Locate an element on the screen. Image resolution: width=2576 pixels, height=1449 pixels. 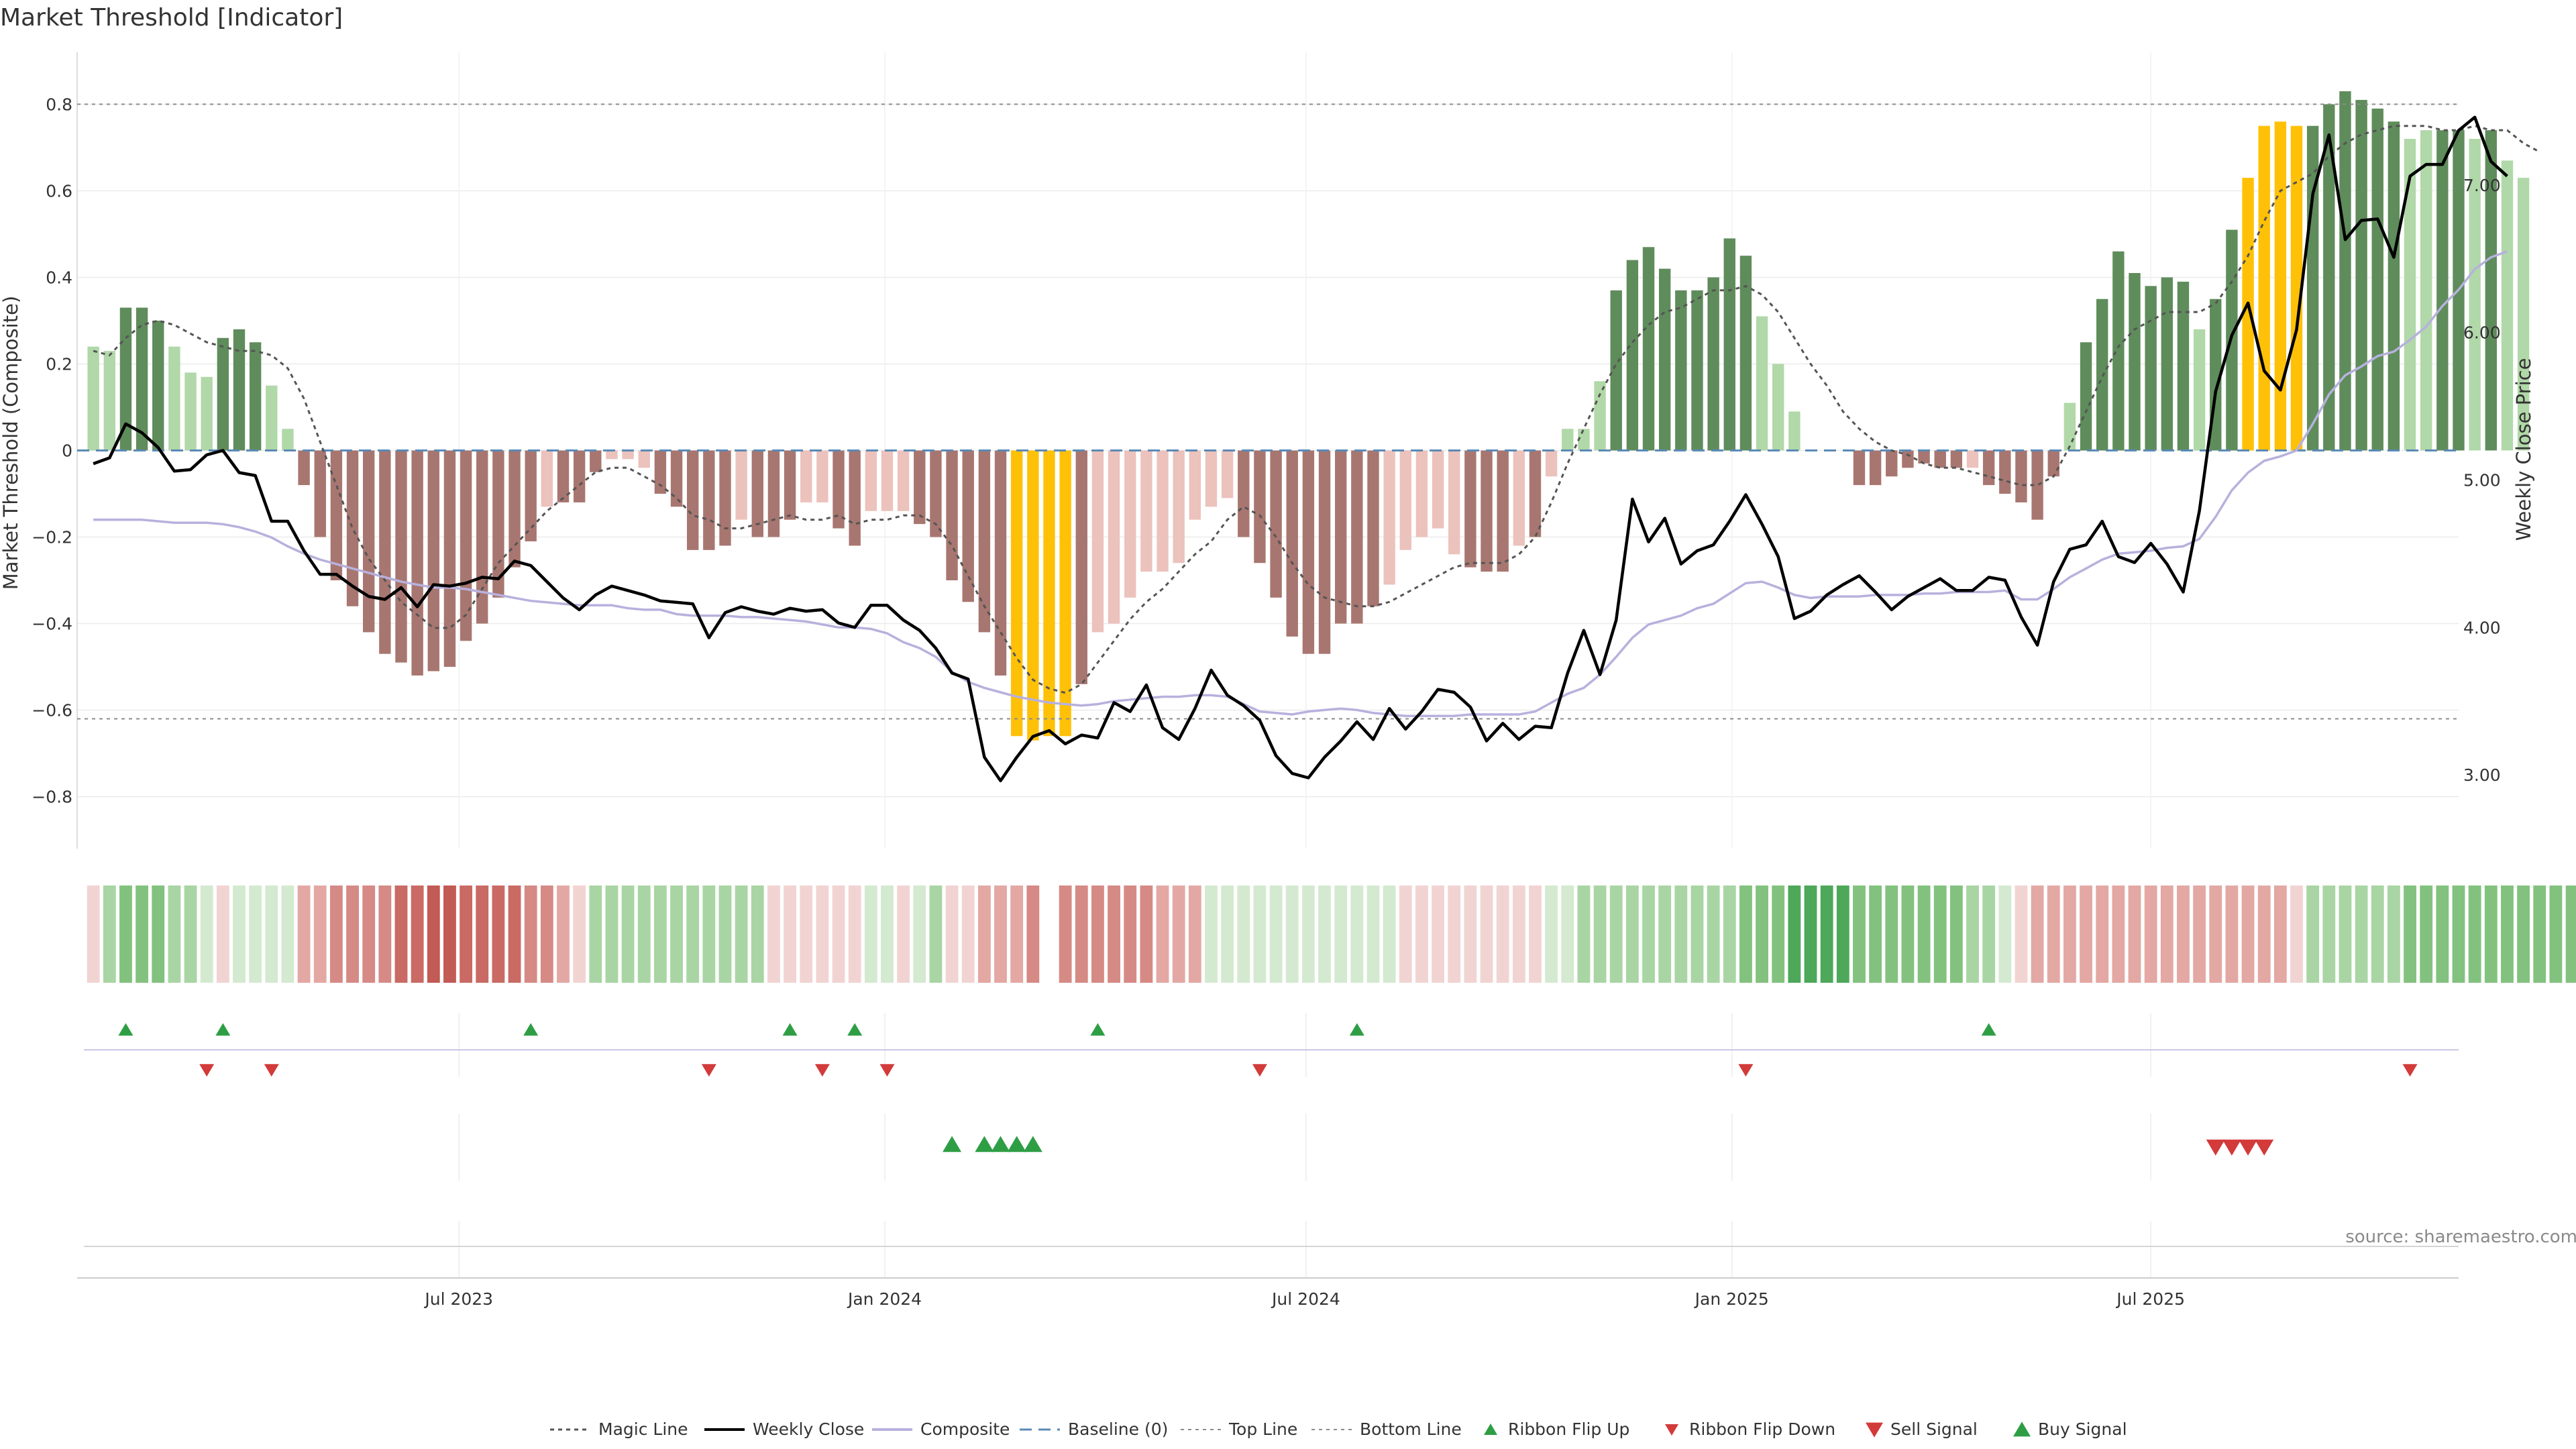
y2-tick-label: 7.00 is located at coordinates (2482, 185).